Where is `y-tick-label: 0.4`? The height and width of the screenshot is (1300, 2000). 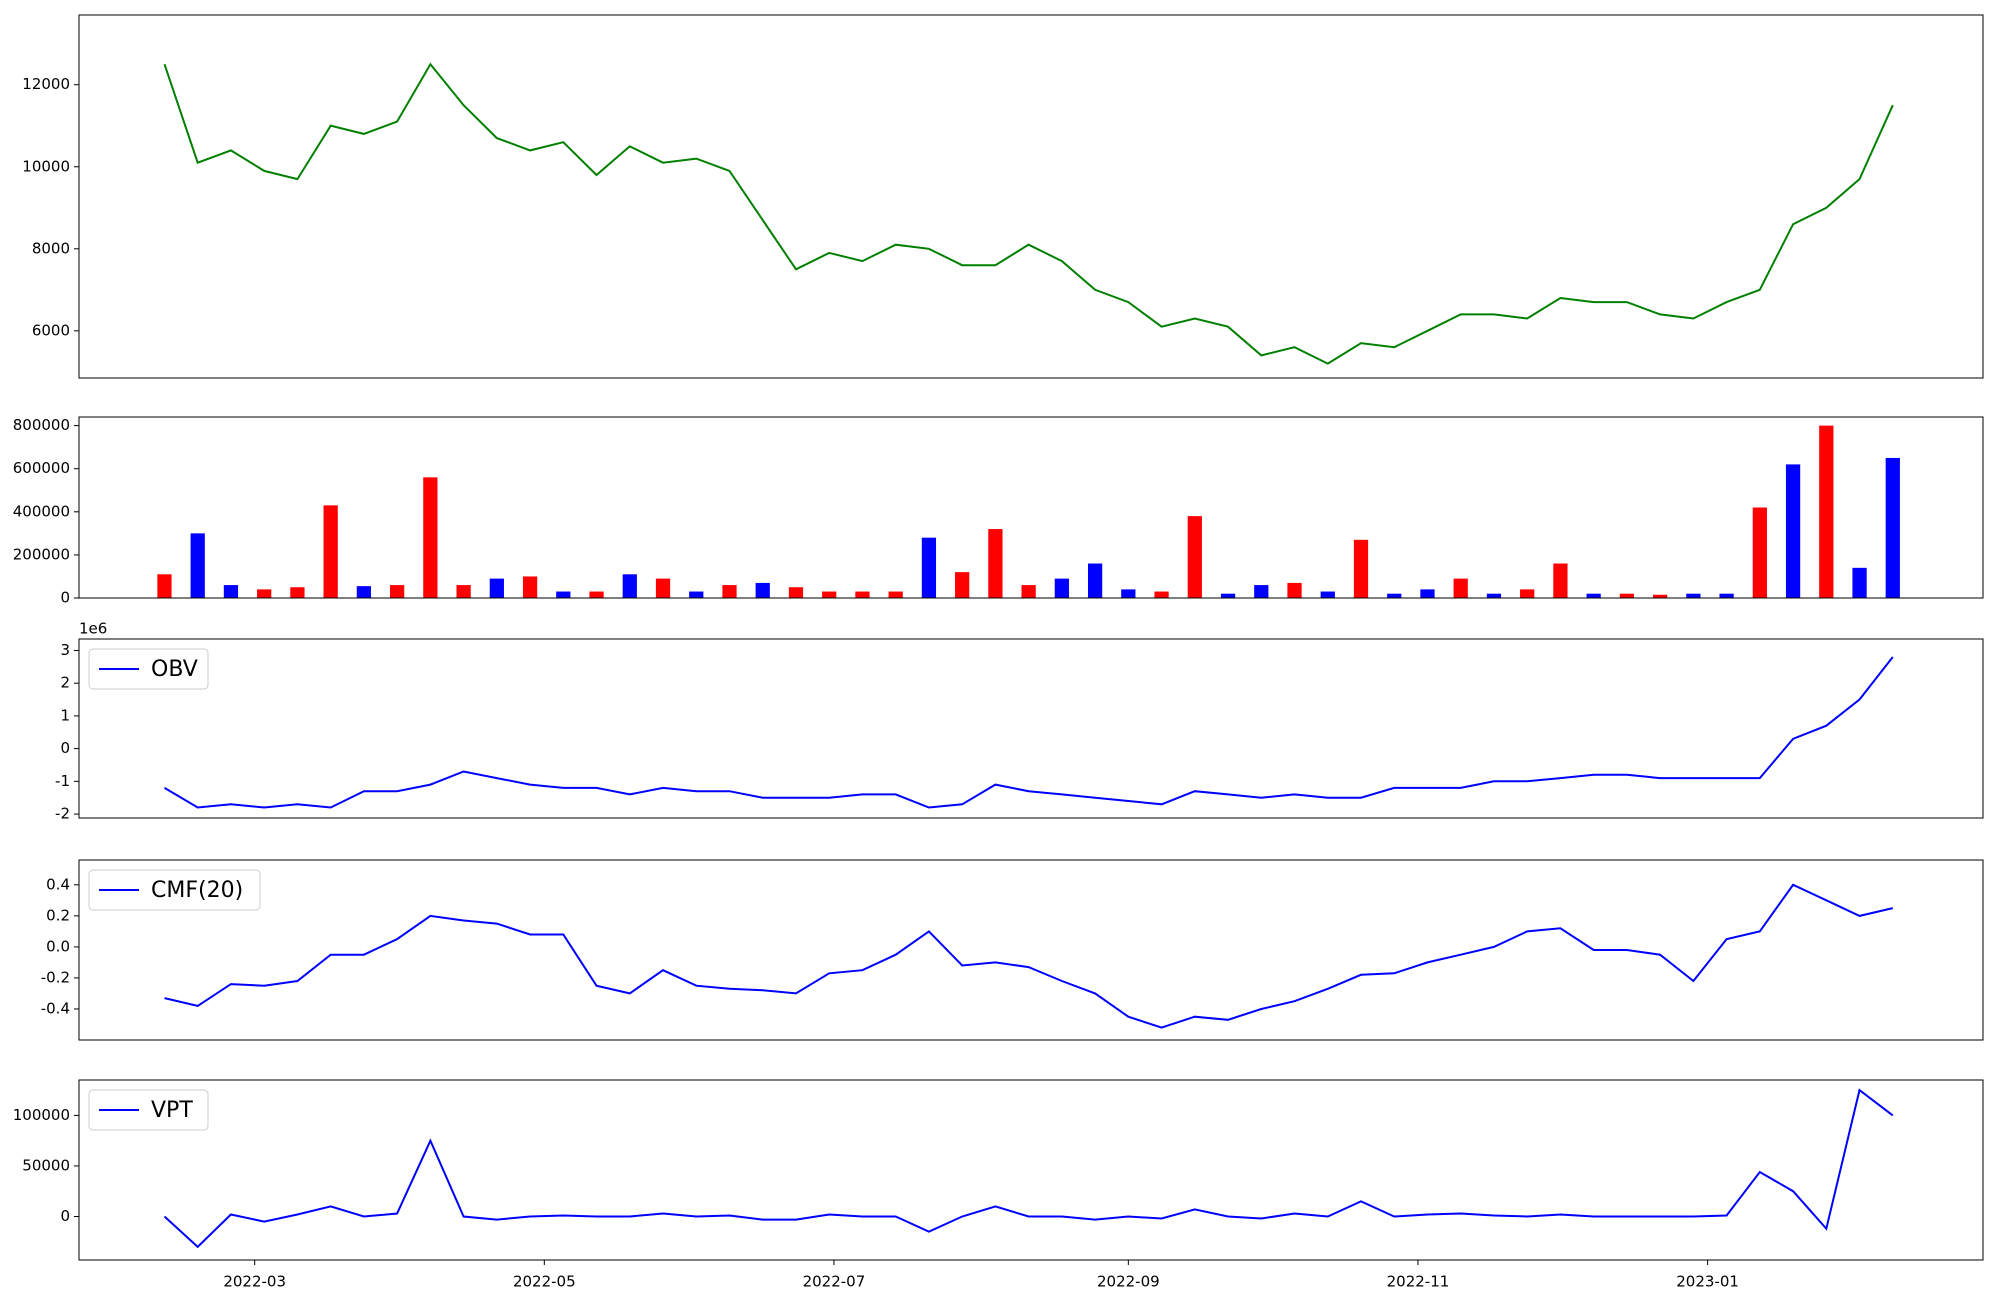 y-tick-label: 0.4 is located at coordinates (58, 884).